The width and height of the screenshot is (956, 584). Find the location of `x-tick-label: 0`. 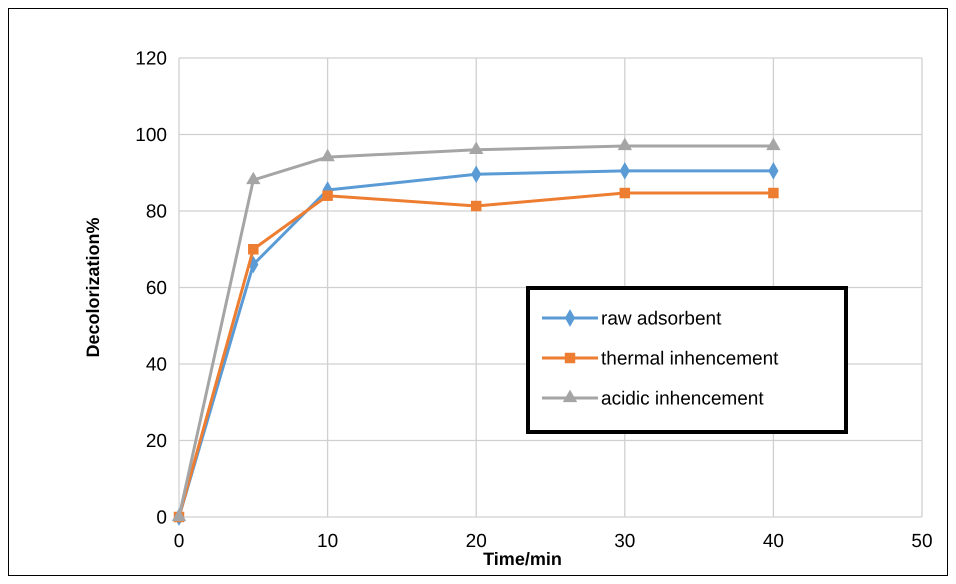

x-tick-label: 0 is located at coordinates (179, 541).